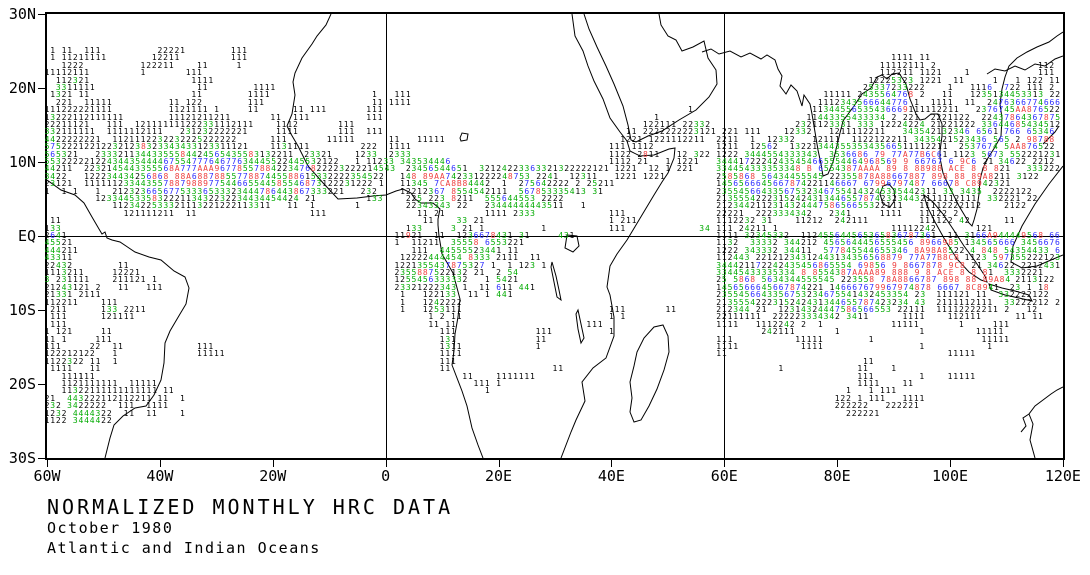  Describe the element at coordinates (81, 361) in the screenshot. I see `hrc-row--17: 1122322 11 1` at that location.